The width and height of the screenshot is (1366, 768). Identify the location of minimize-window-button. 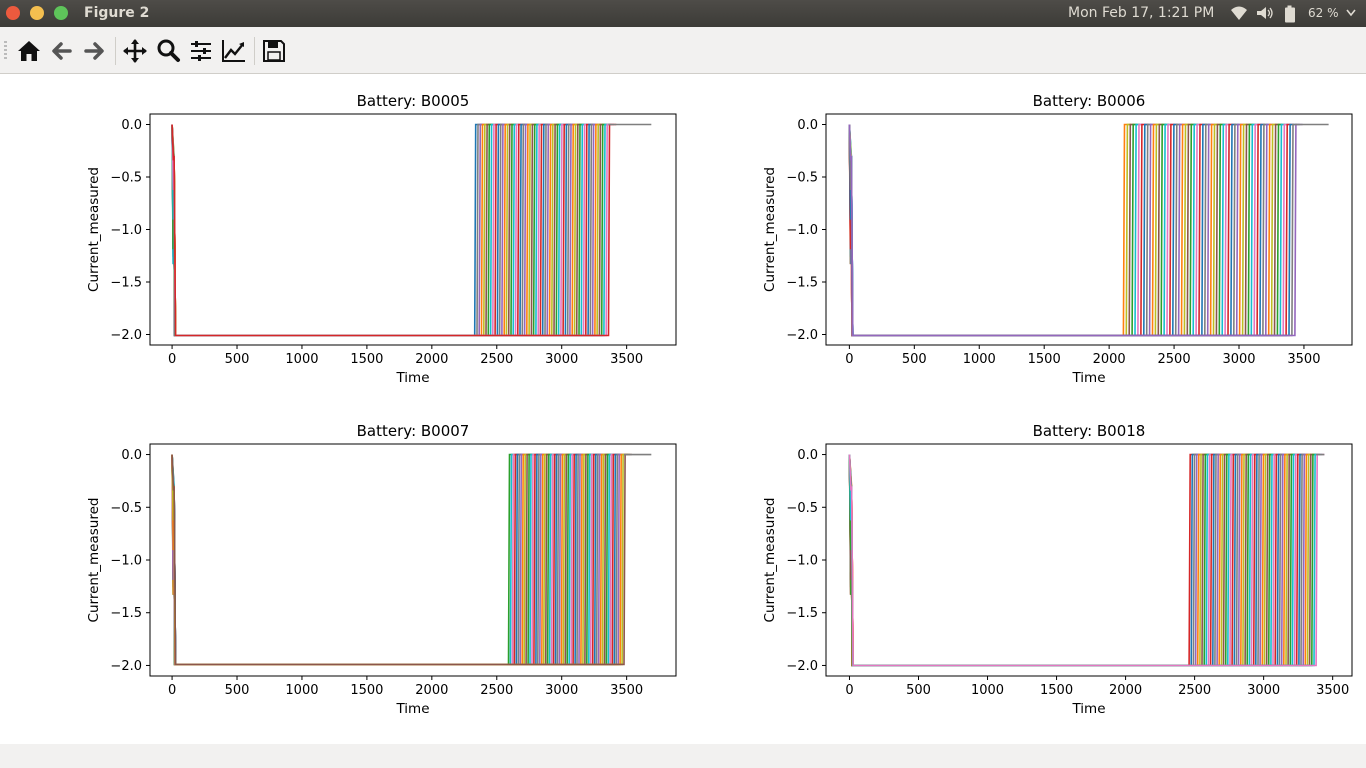
(37, 13).